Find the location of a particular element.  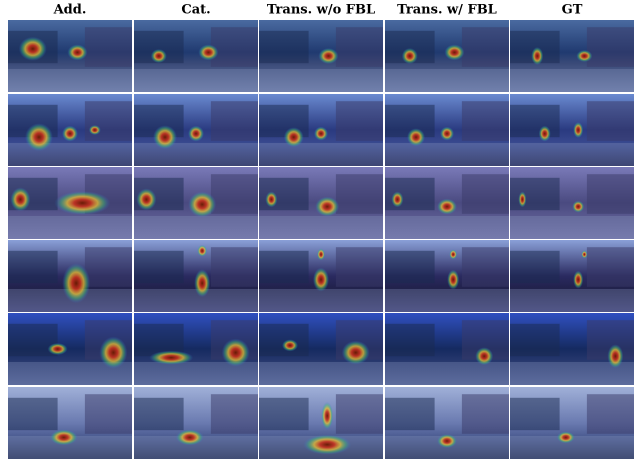

column-header: Trans. w/ FBL is located at coordinates (447, 10).